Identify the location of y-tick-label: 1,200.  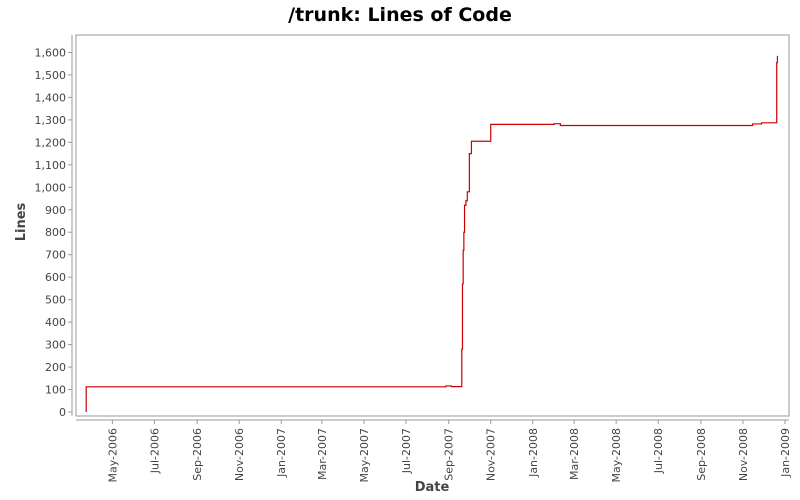
(51, 142).